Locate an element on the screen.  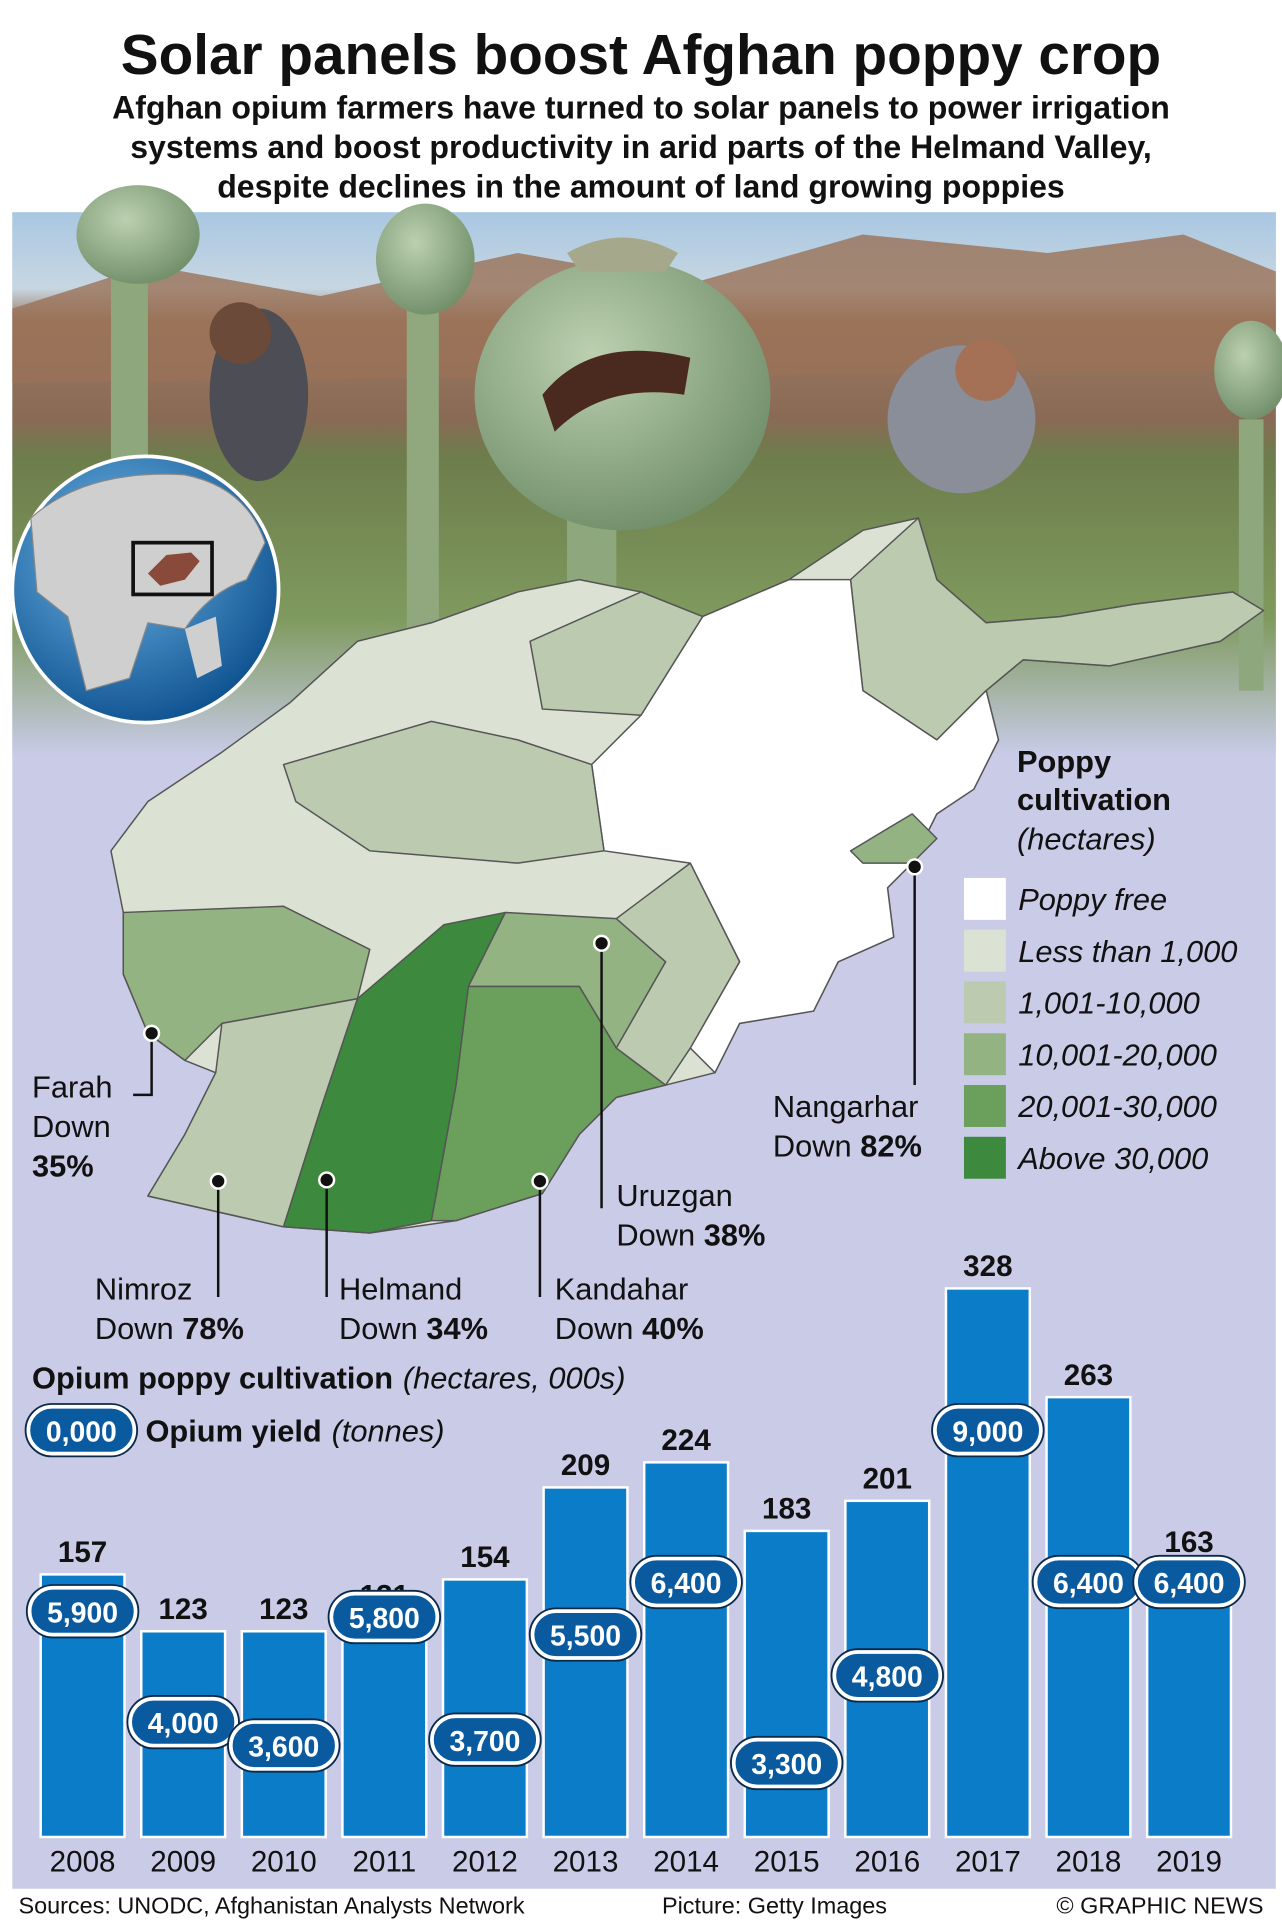
callout-line: Down 40% is located at coordinates (629, 1328).